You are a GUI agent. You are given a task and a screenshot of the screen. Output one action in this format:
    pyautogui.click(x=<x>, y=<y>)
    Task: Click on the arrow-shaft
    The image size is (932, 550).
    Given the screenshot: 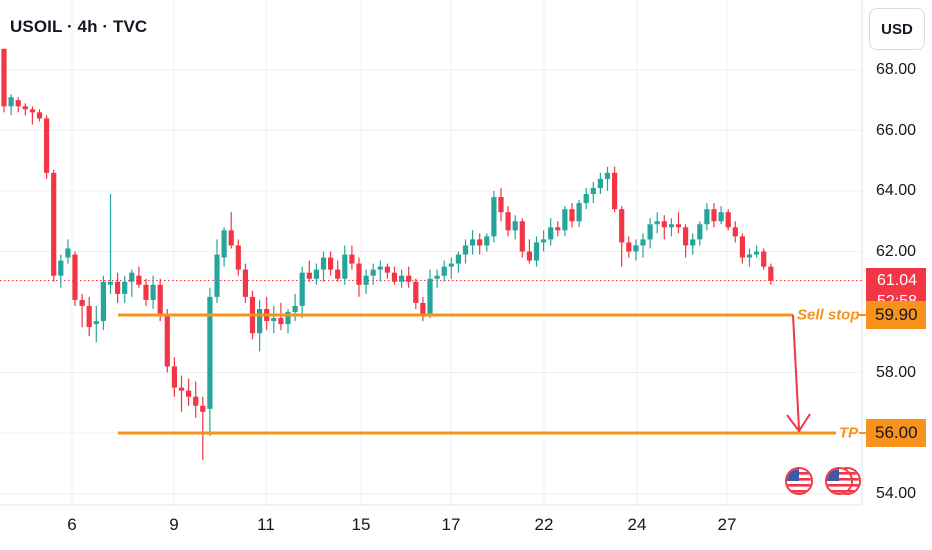 What is the action you would take?
    pyautogui.click(x=796, y=372)
    